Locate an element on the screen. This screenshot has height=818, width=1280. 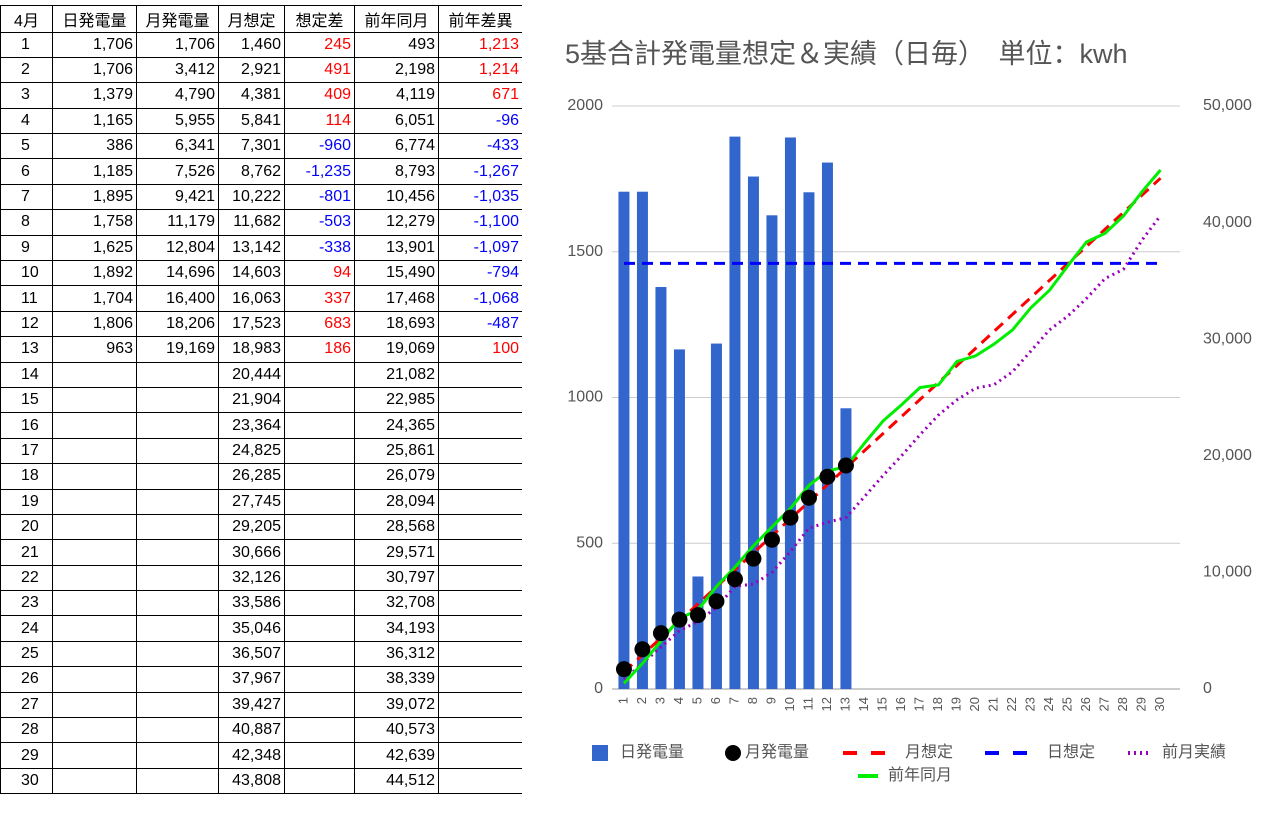
cell: 3 is located at coordinates (26, 95).